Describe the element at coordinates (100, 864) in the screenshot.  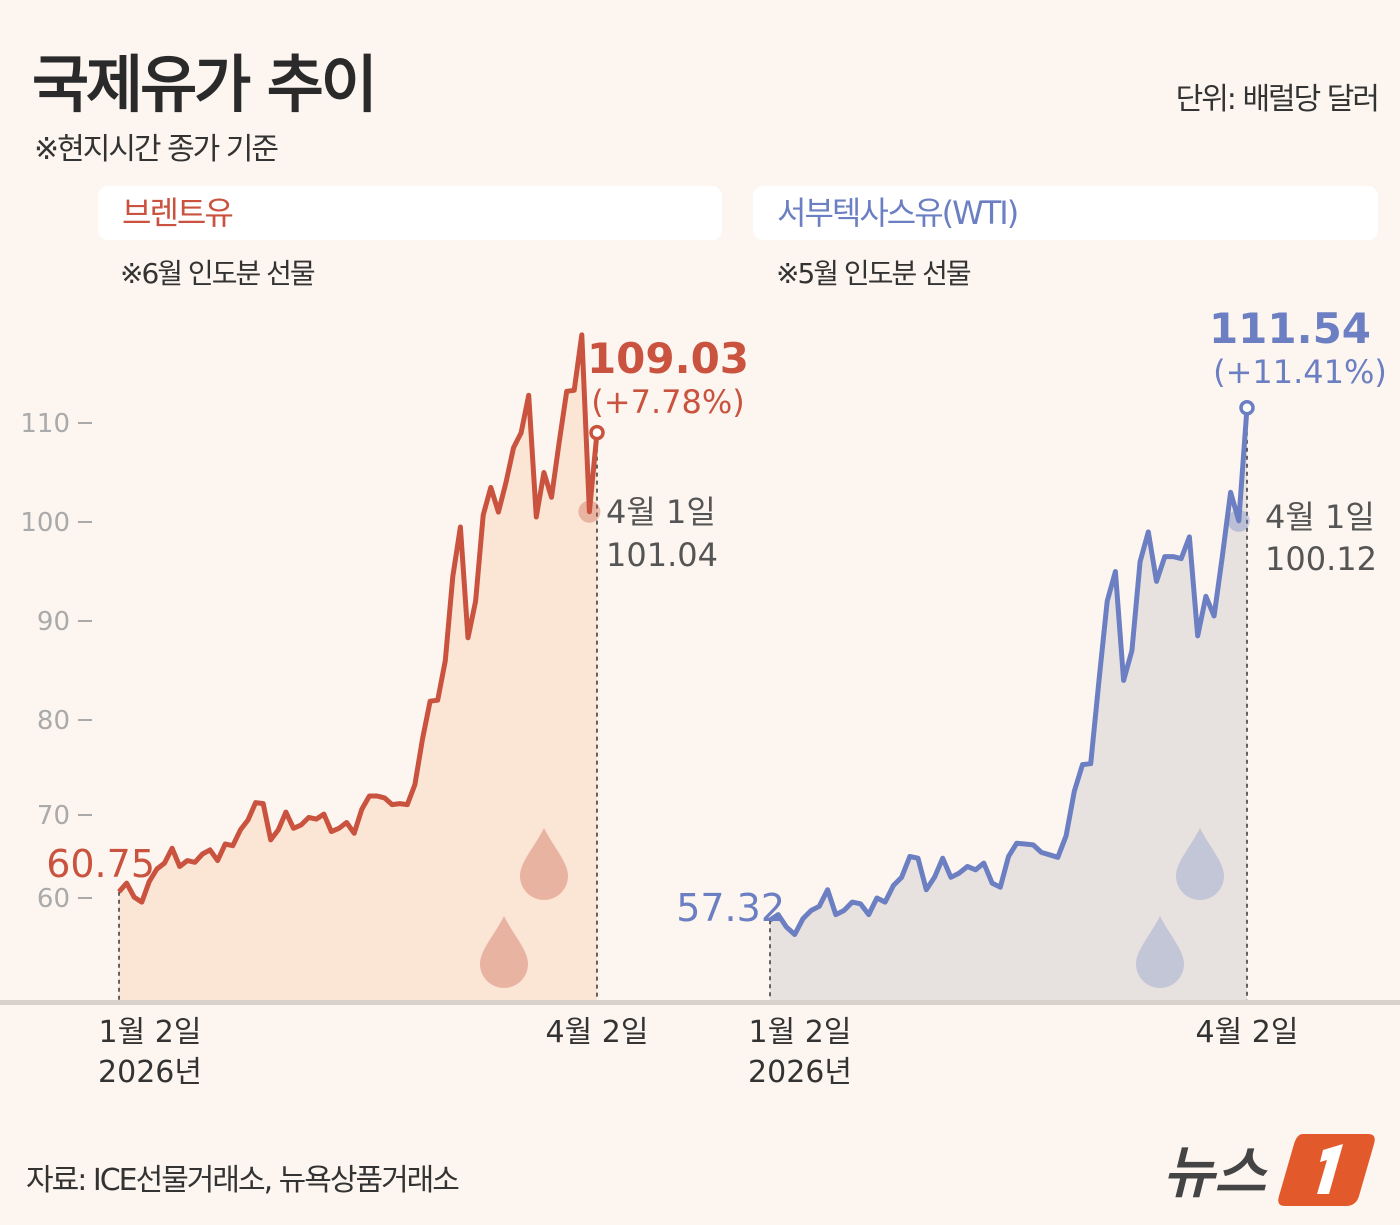
I see `brent-start-label: 60.75` at that location.